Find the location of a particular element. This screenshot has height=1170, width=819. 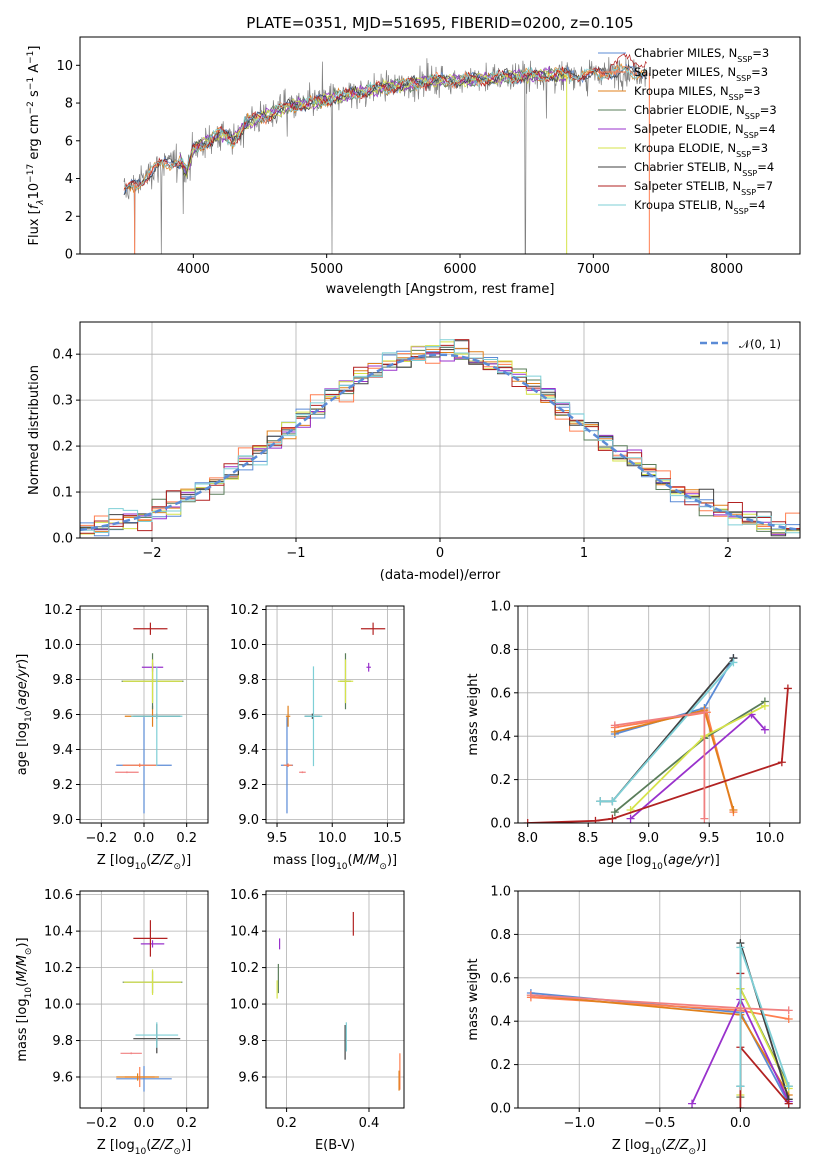

legend-label: Salpeter ELODIE, NSSP=4 is located at coordinates (705, 131).